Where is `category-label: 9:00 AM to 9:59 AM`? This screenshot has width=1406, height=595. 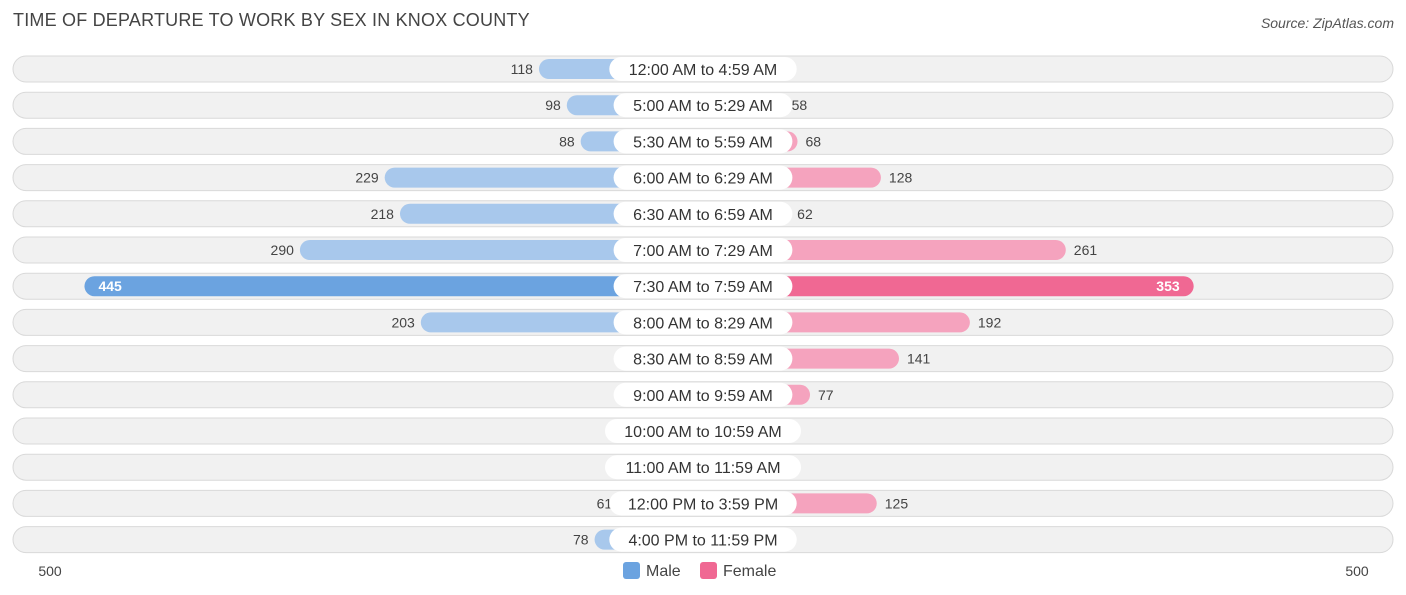
category-label: 9:00 AM to 9:59 AM is located at coordinates (703, 396).